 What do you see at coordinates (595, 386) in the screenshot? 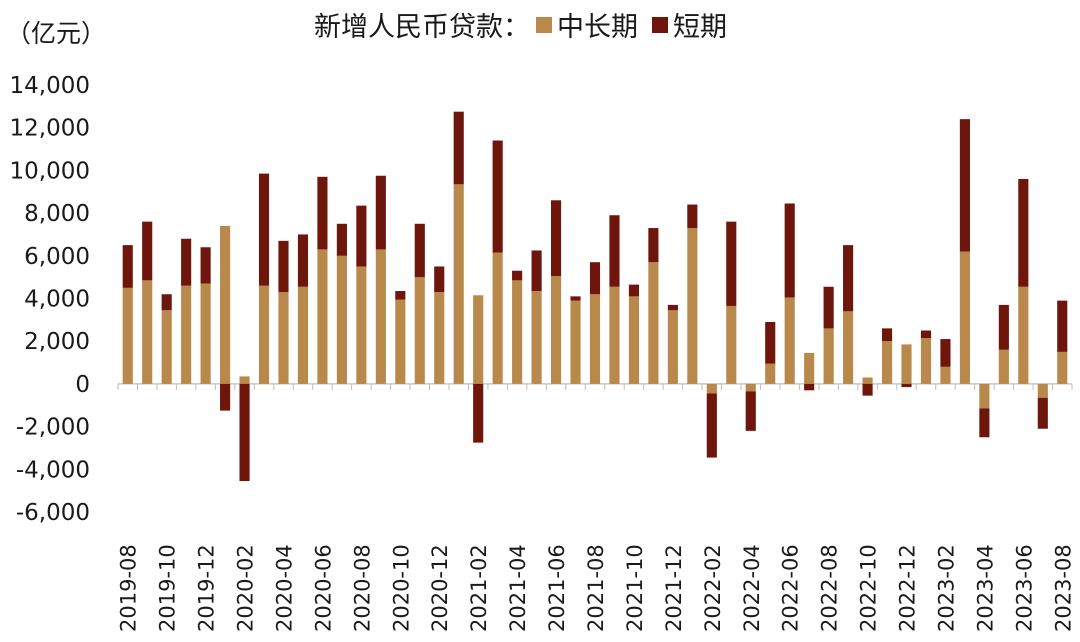
I see `axes` at bounding box center [595, 386].